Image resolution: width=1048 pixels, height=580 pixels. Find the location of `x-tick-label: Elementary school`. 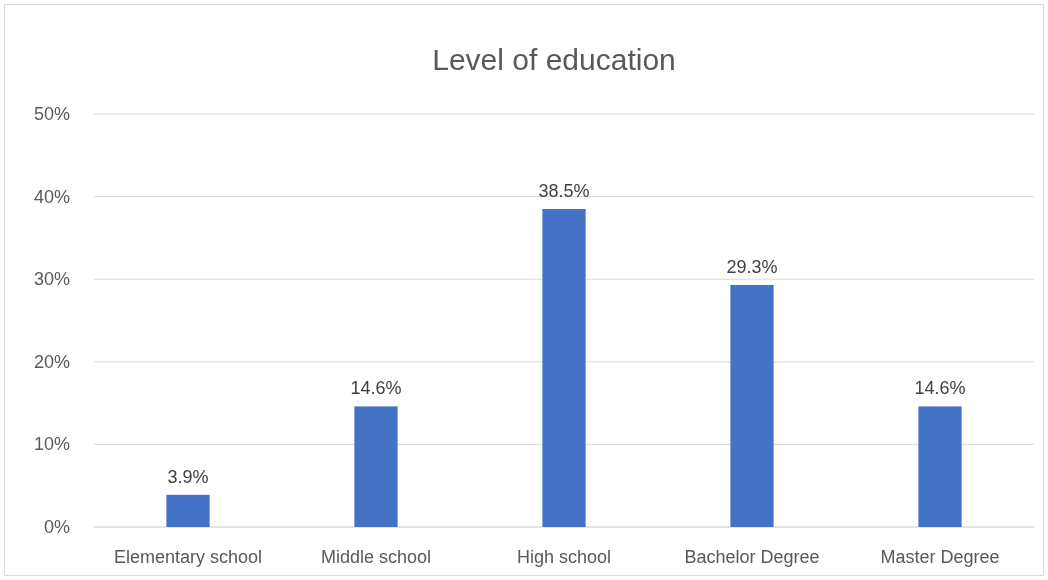

x-tick-label: Elementary school is located at coordinates (188, 557).